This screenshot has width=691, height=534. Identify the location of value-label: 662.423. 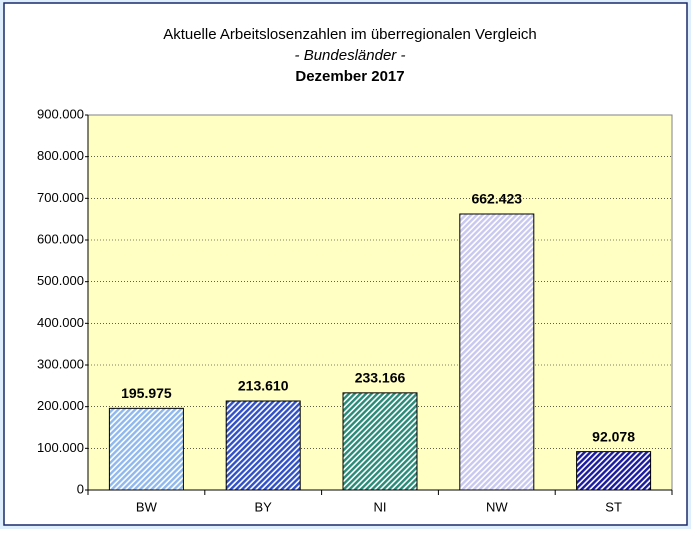
(496, 199).